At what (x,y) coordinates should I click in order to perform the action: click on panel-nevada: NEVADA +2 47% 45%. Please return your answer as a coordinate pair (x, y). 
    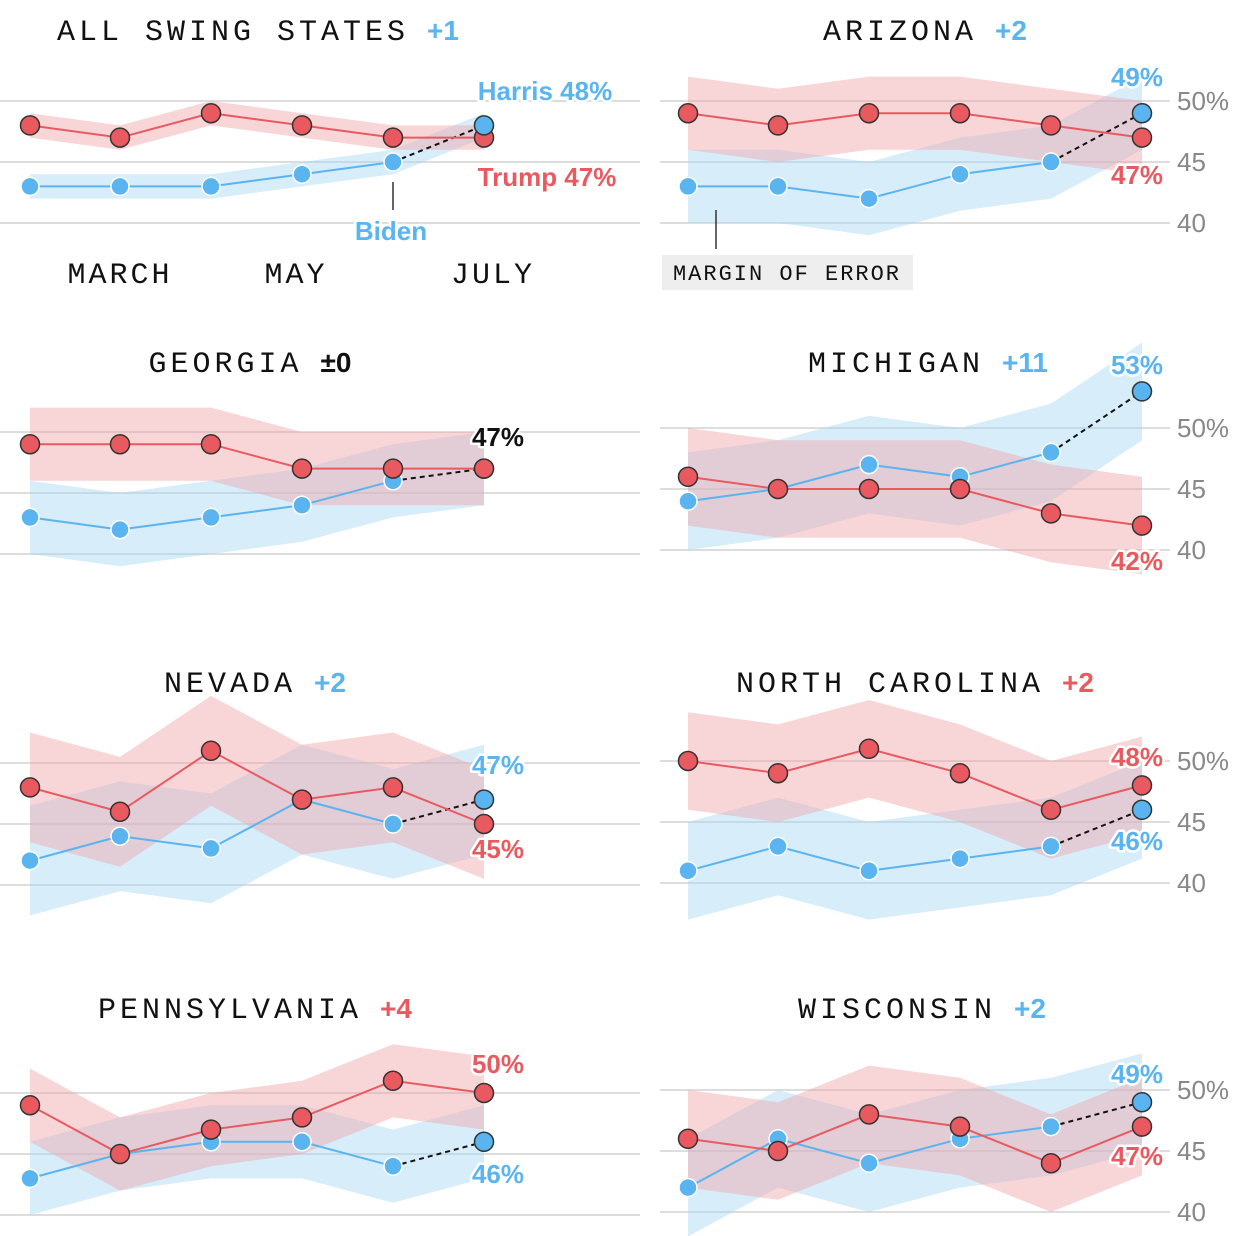
    Looking at the image, I should click on (320, 791).